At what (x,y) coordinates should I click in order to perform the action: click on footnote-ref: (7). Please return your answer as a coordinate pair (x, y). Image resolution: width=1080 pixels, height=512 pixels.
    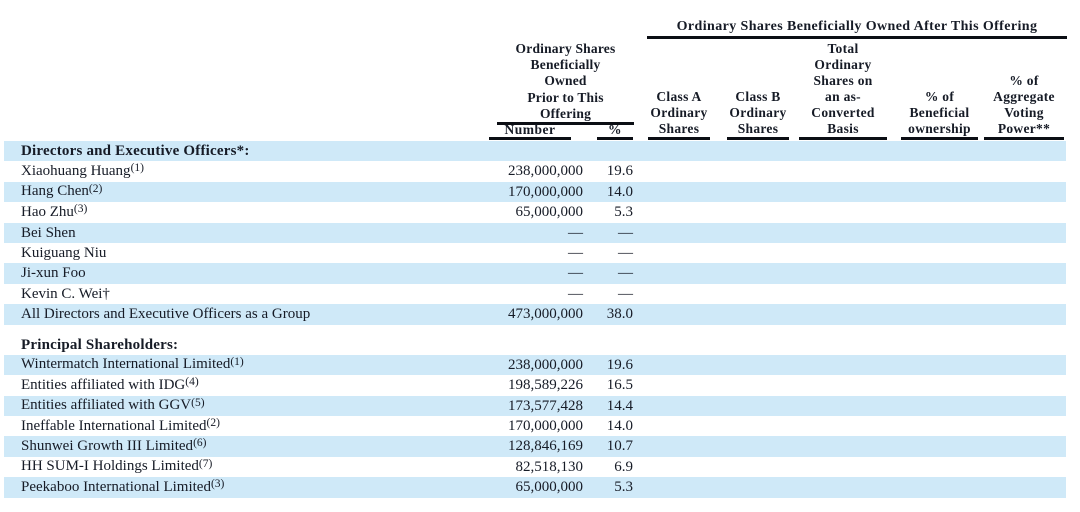
    Looking at the image, I should click on (205, 463).